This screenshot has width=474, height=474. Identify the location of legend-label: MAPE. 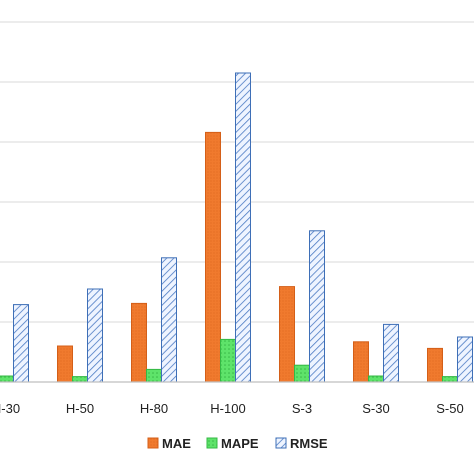
(240, 443).